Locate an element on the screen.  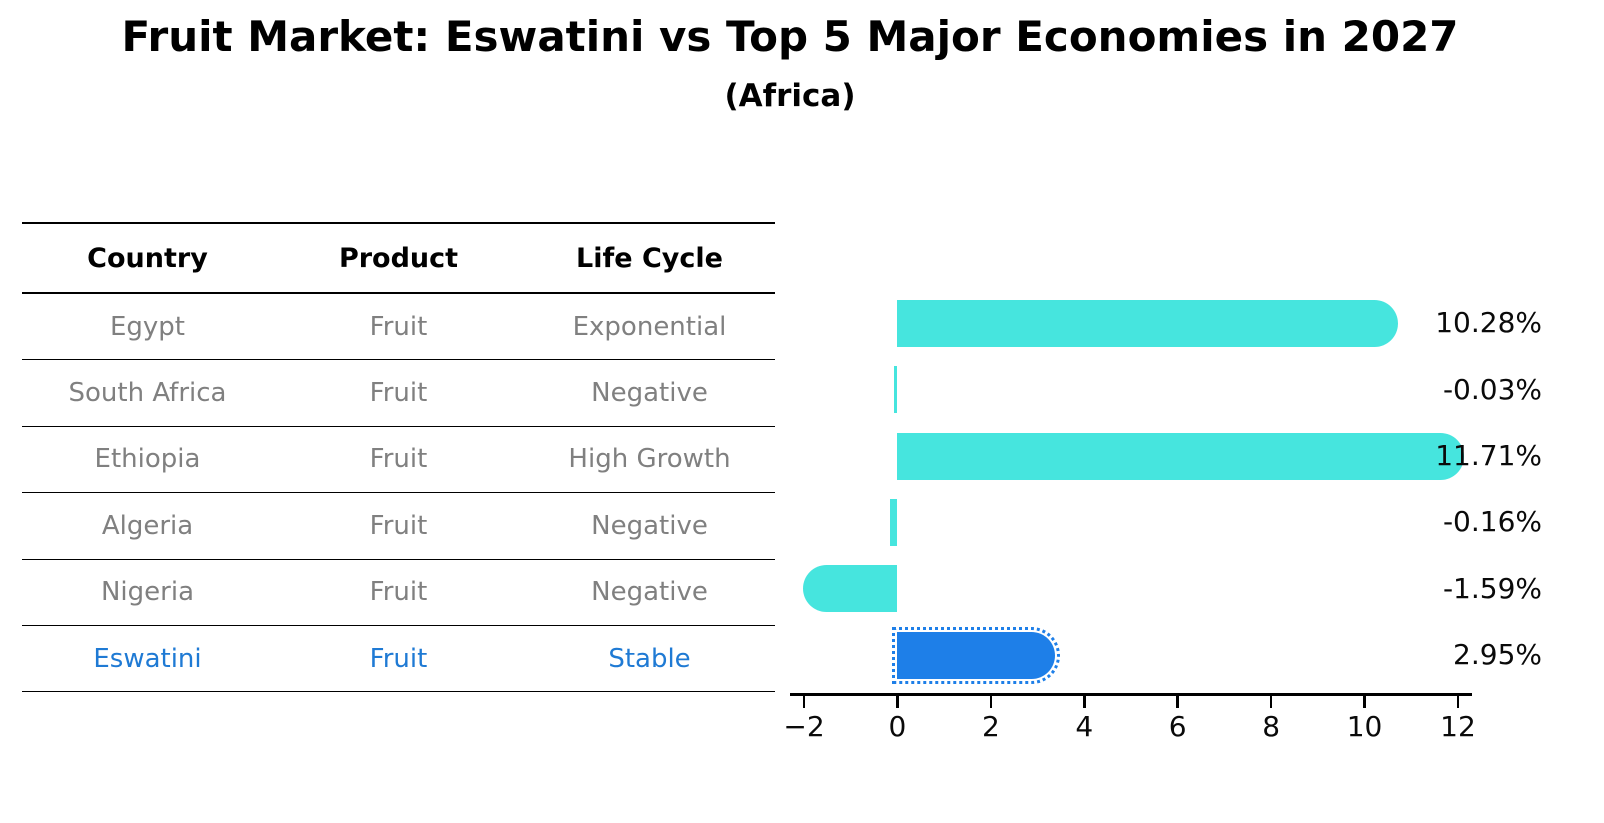
bar-algeria is located at coordinates (893, 522).